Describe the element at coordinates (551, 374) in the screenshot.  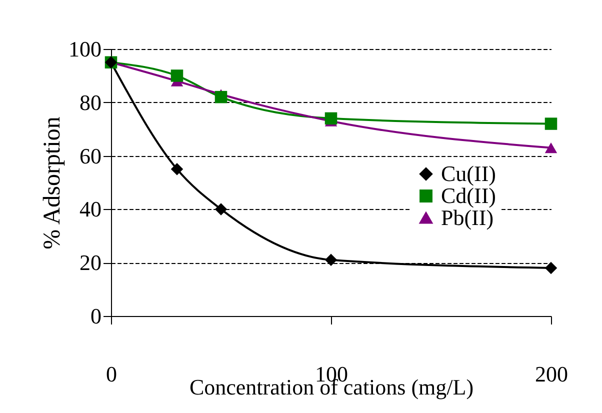
I see `x-tick-label: 200` at that location.